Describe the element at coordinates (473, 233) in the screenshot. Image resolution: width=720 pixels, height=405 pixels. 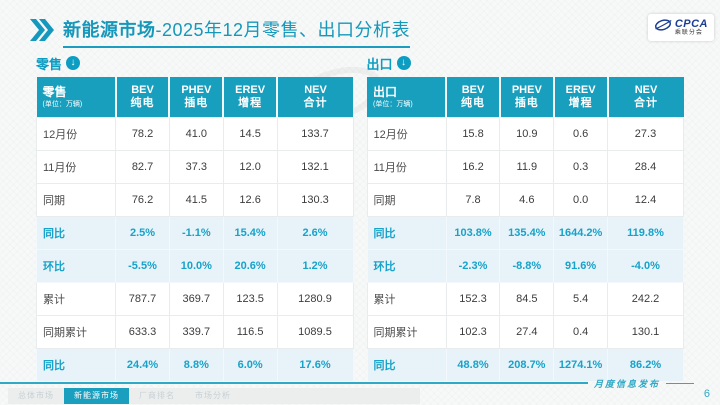
I see `cell-value: 103.8%` at that location.